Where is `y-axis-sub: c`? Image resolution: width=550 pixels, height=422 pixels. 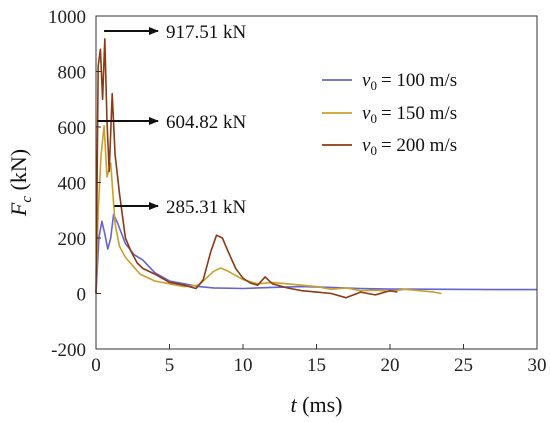
y-axis-sub: c is located at coordinates (27, 199).